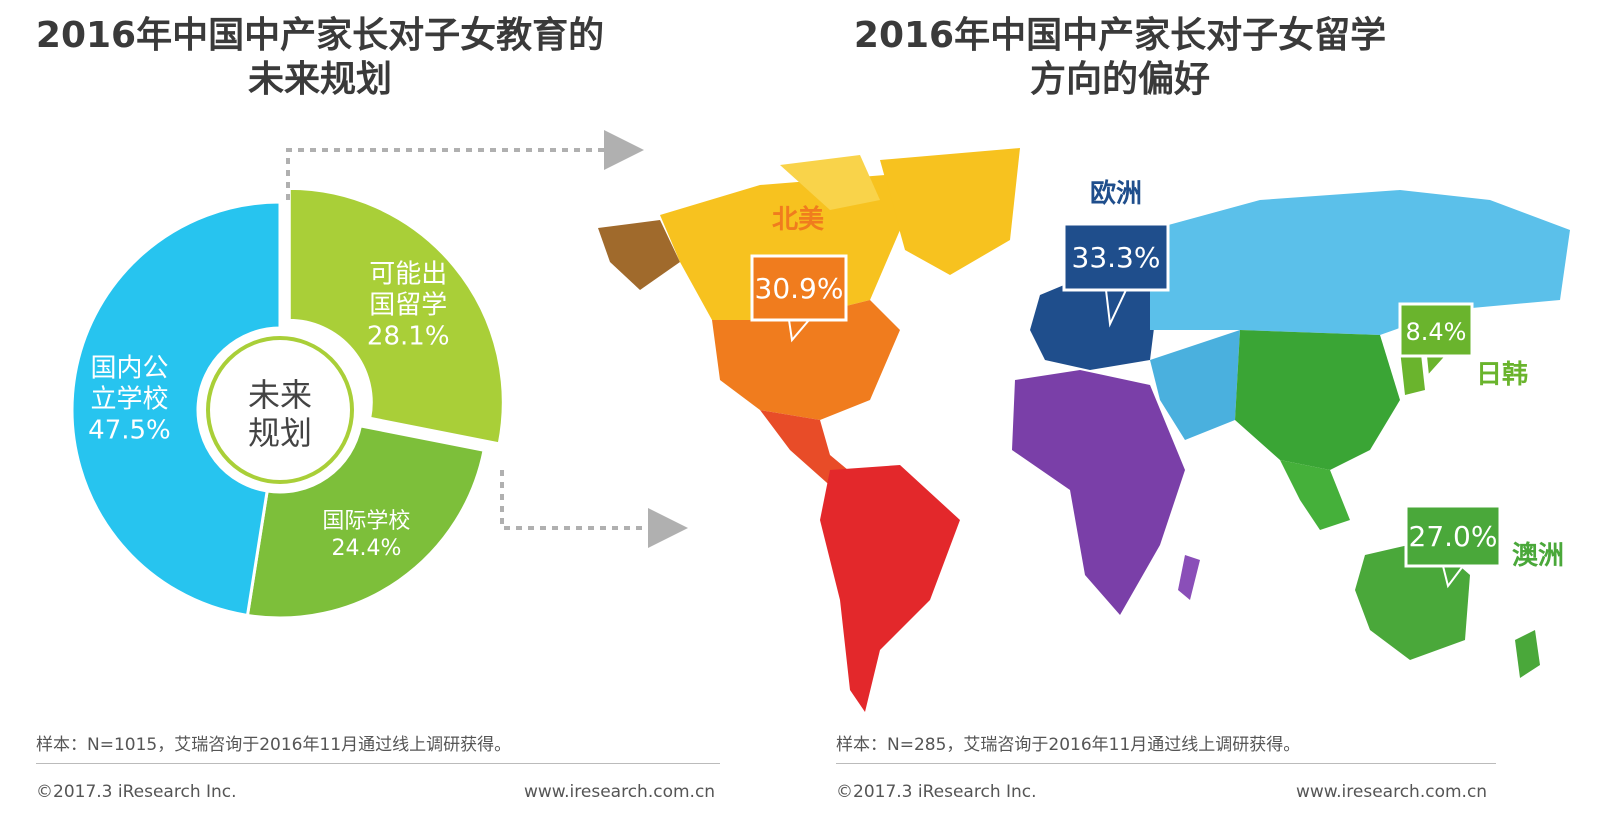 This screenshot has width=1600, height=817. Describe the element at coordinates (408, 306) in the screenshot. I see `donut-label-1: 可能出国留学 28.1%` at that location.